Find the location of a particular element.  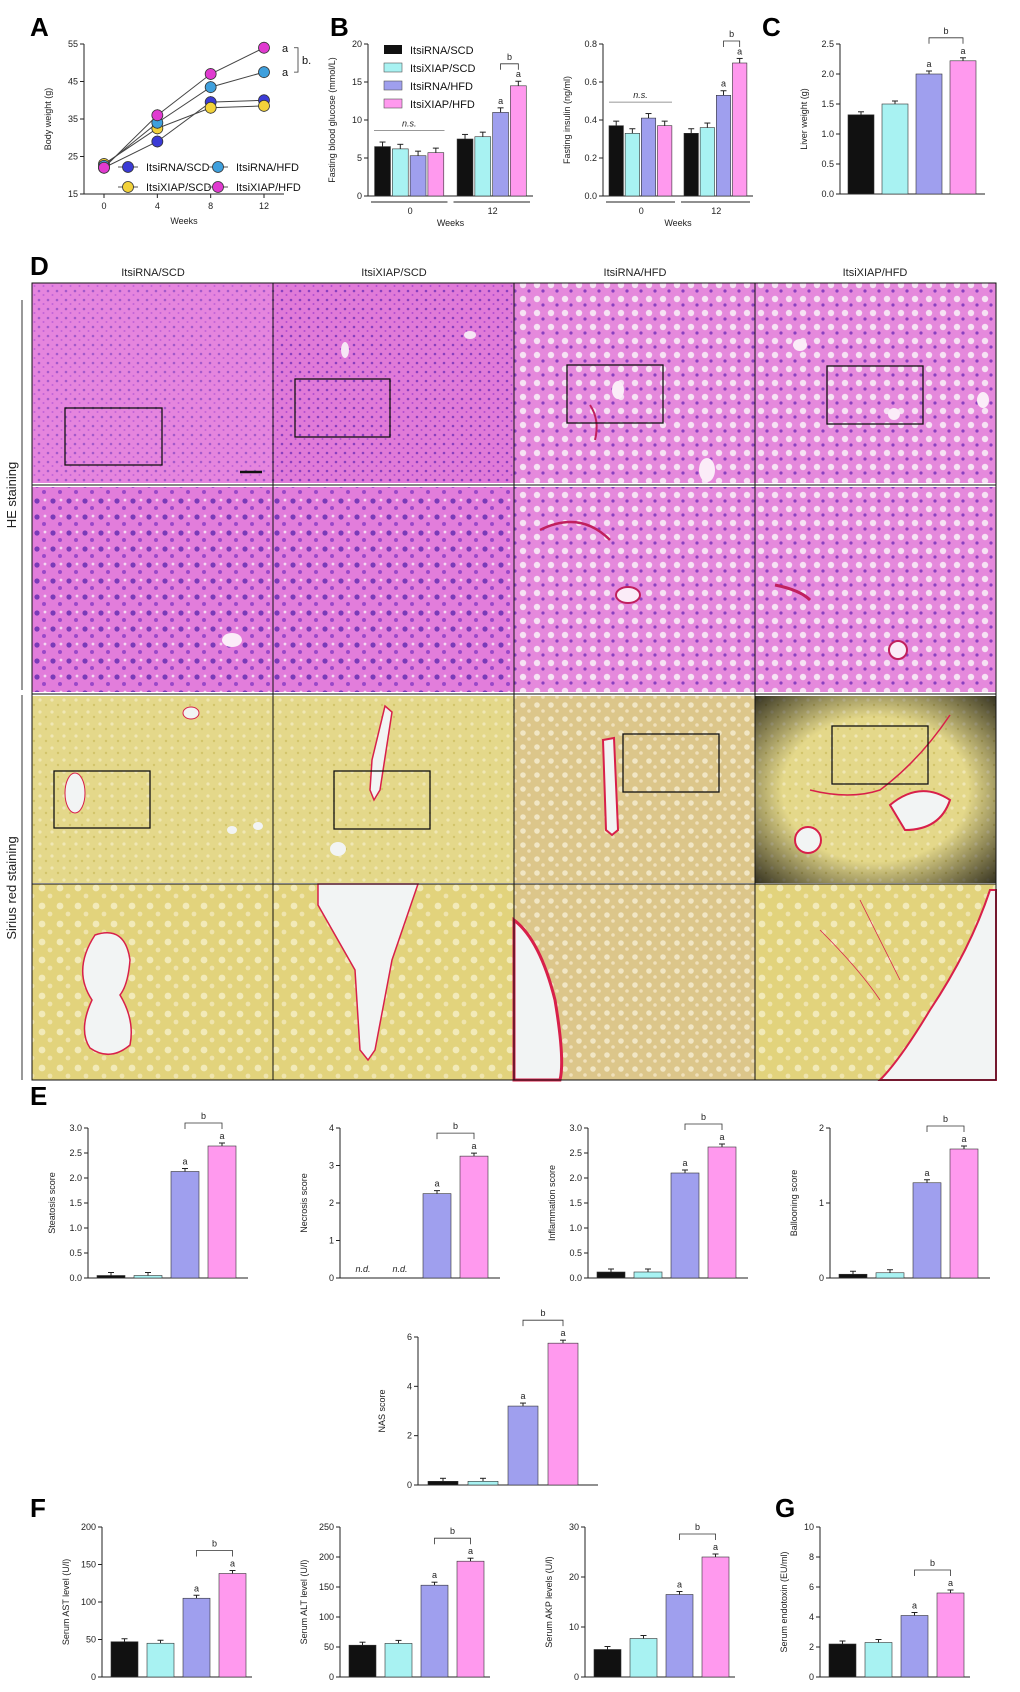

chart-liver-weight: 0.0 0.5 1.0 1.5 2.0 2.5 Liver weight (g) a a b is located at coordinates (892, 112).